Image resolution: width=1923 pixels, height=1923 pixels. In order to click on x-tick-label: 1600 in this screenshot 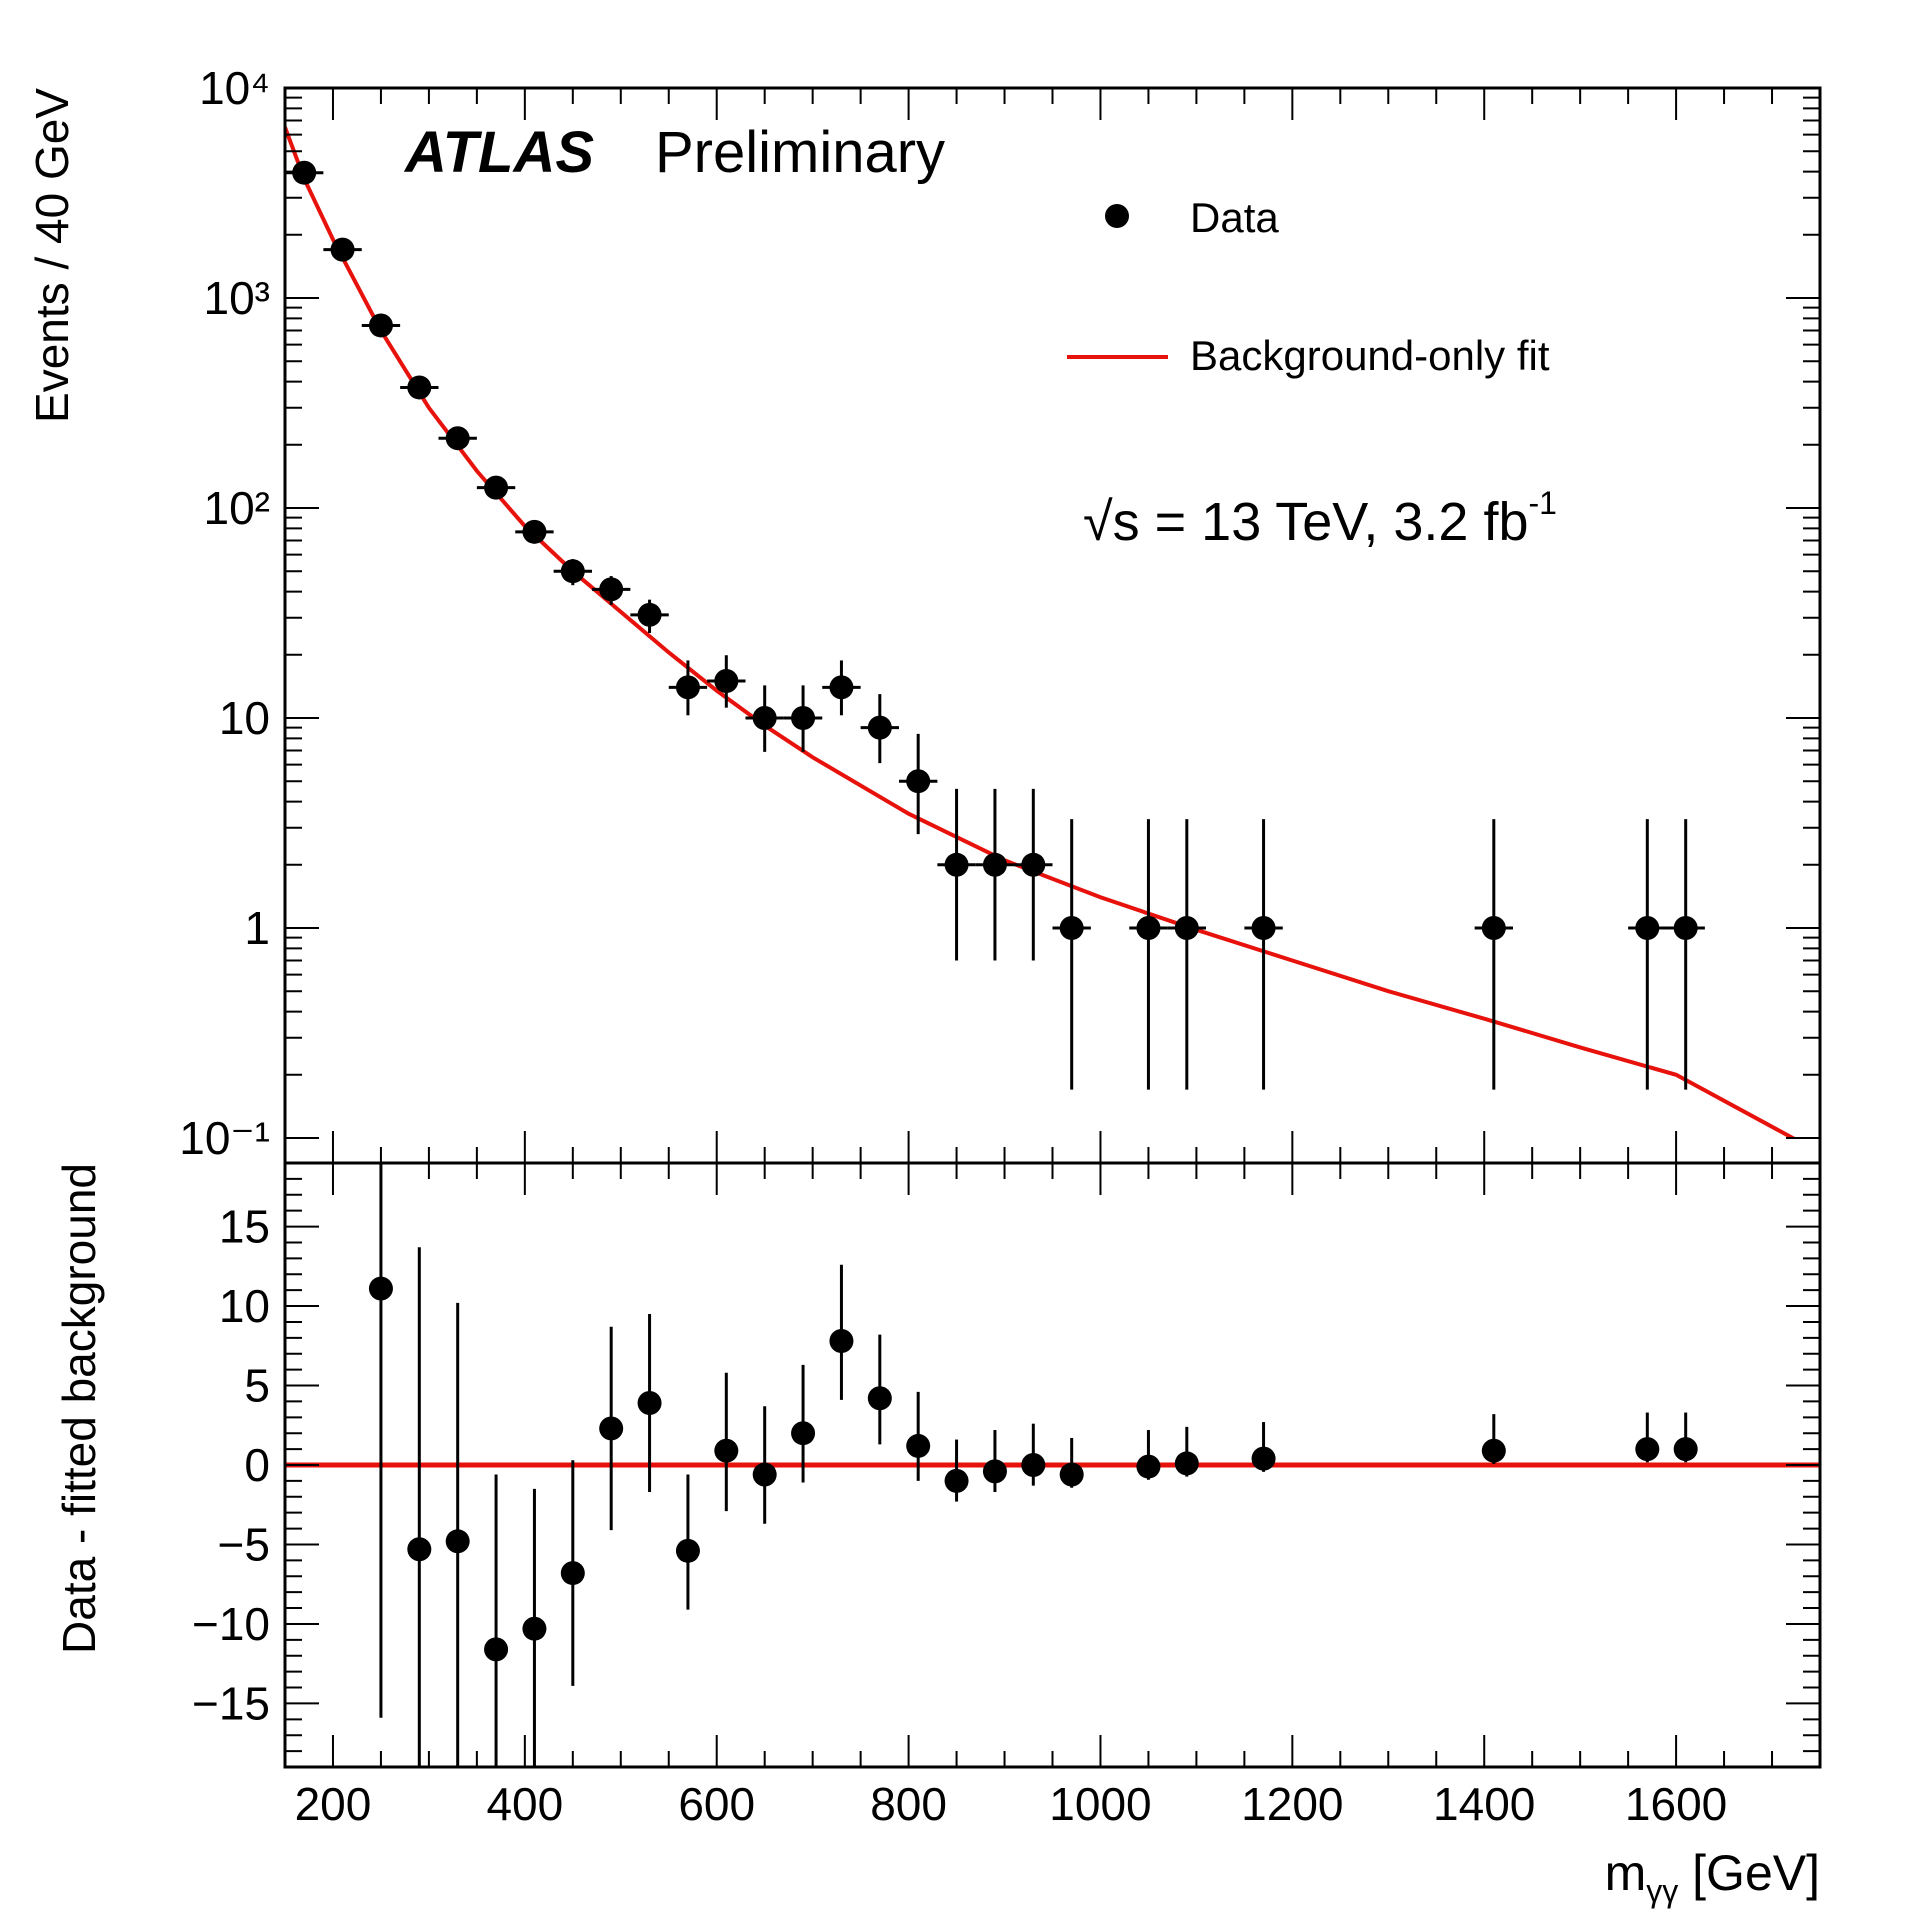, I will do `click(1676, 1804)`.